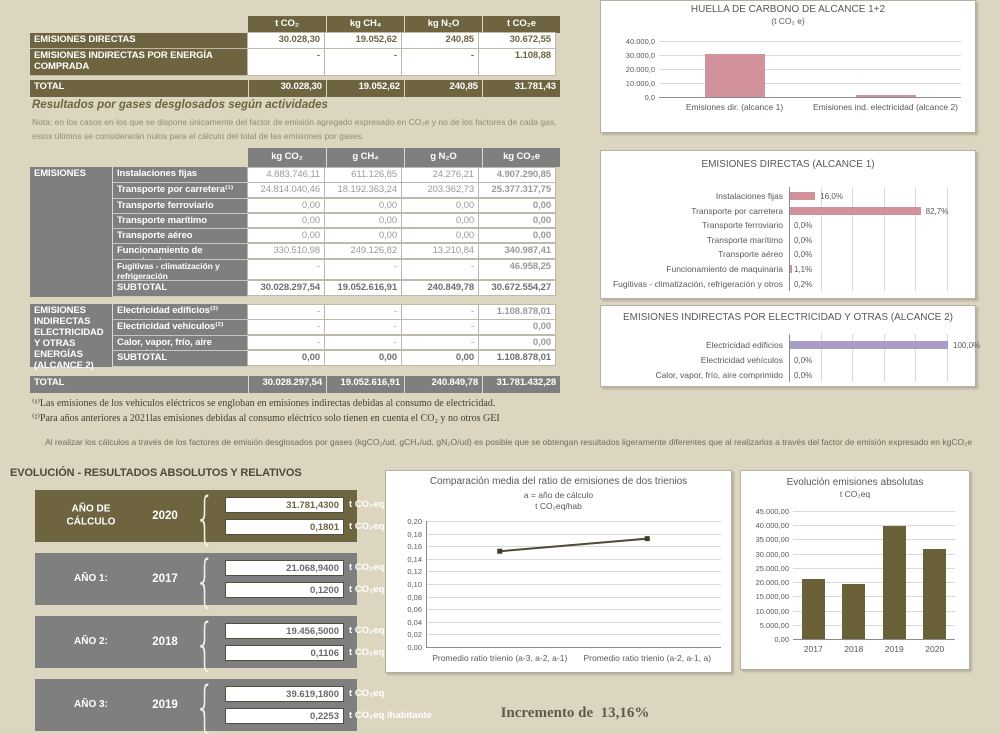  Describe the element at coordinates (440, 287) in the screenshot. I see `value-cell: 240.849,78` at that location.